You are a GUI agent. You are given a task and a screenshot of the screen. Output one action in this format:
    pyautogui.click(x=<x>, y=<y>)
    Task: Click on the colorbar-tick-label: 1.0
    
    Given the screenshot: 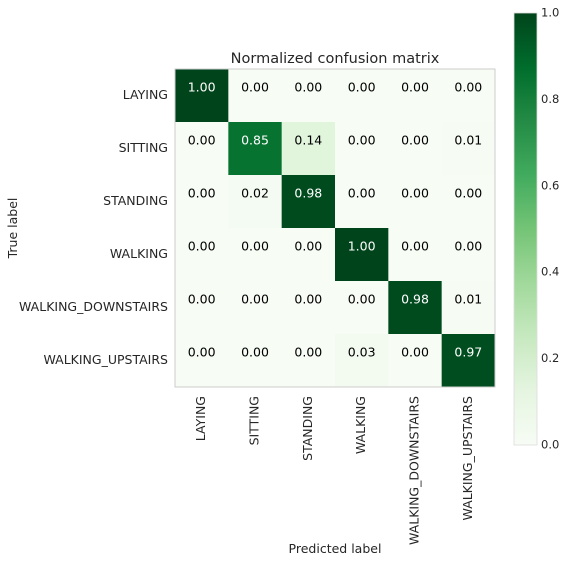 What is the action you would take?
    pyautogui.click(x=550, y=13)
    